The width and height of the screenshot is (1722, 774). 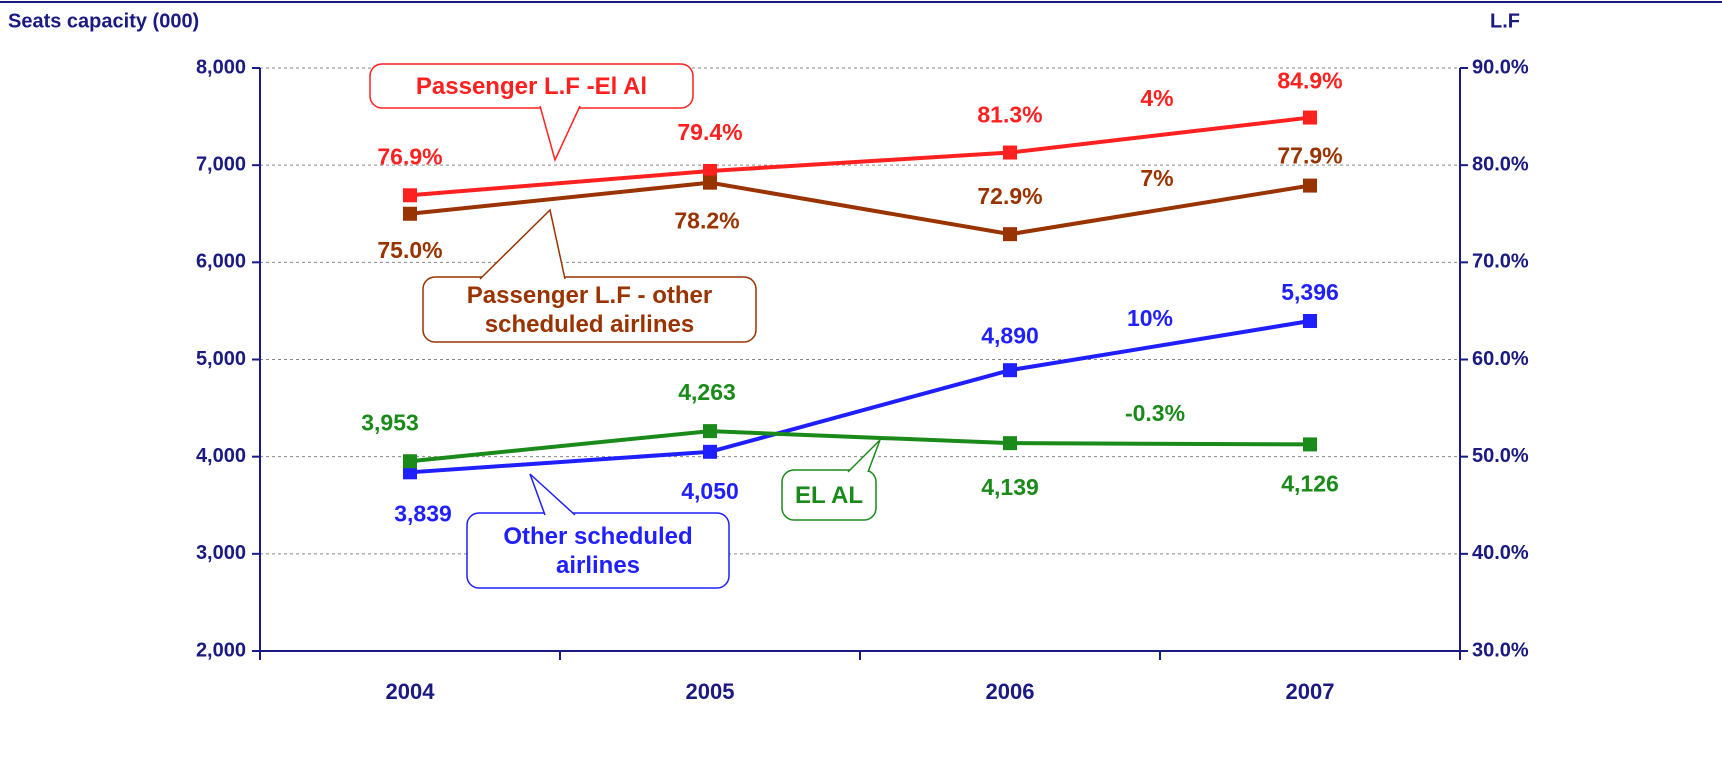 What do you see at coordinates (1155, 413) in the screenshot?
I see `growth-annotation: -0.3%` at bounding box center [1155, 413].